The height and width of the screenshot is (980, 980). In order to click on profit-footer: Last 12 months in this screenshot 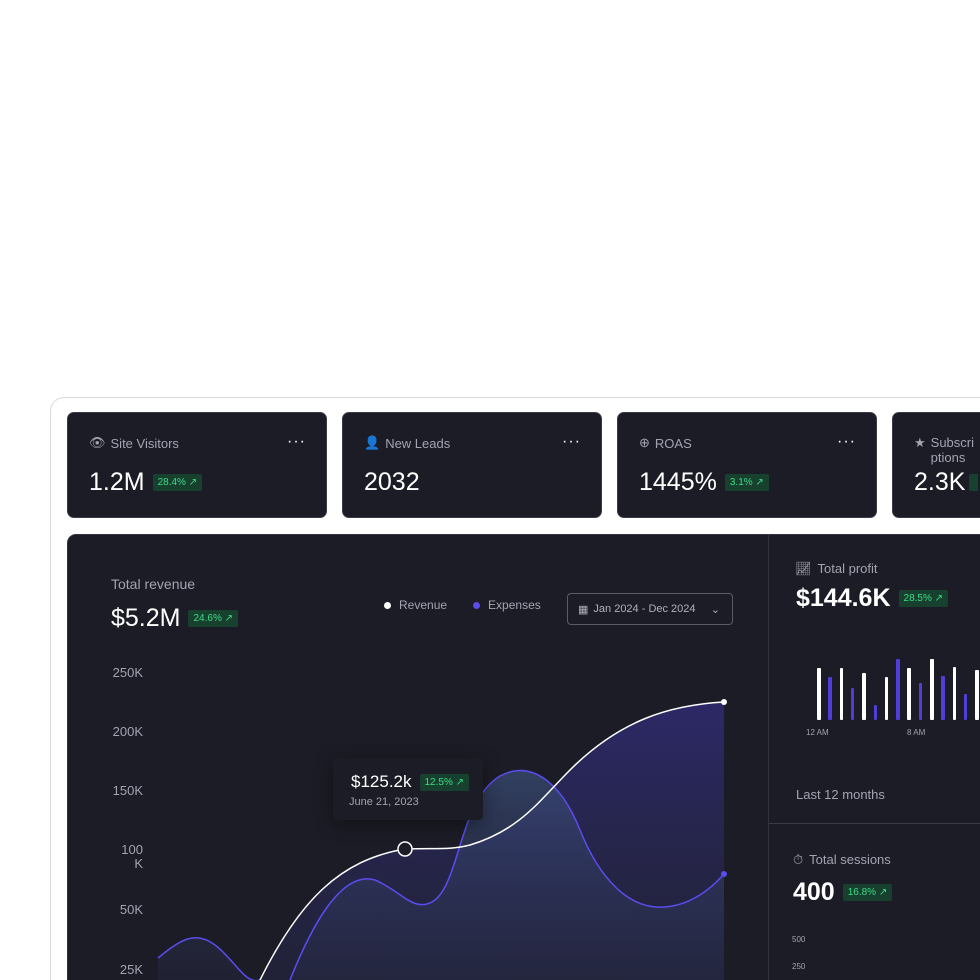, I will do `click(840, 794)`.